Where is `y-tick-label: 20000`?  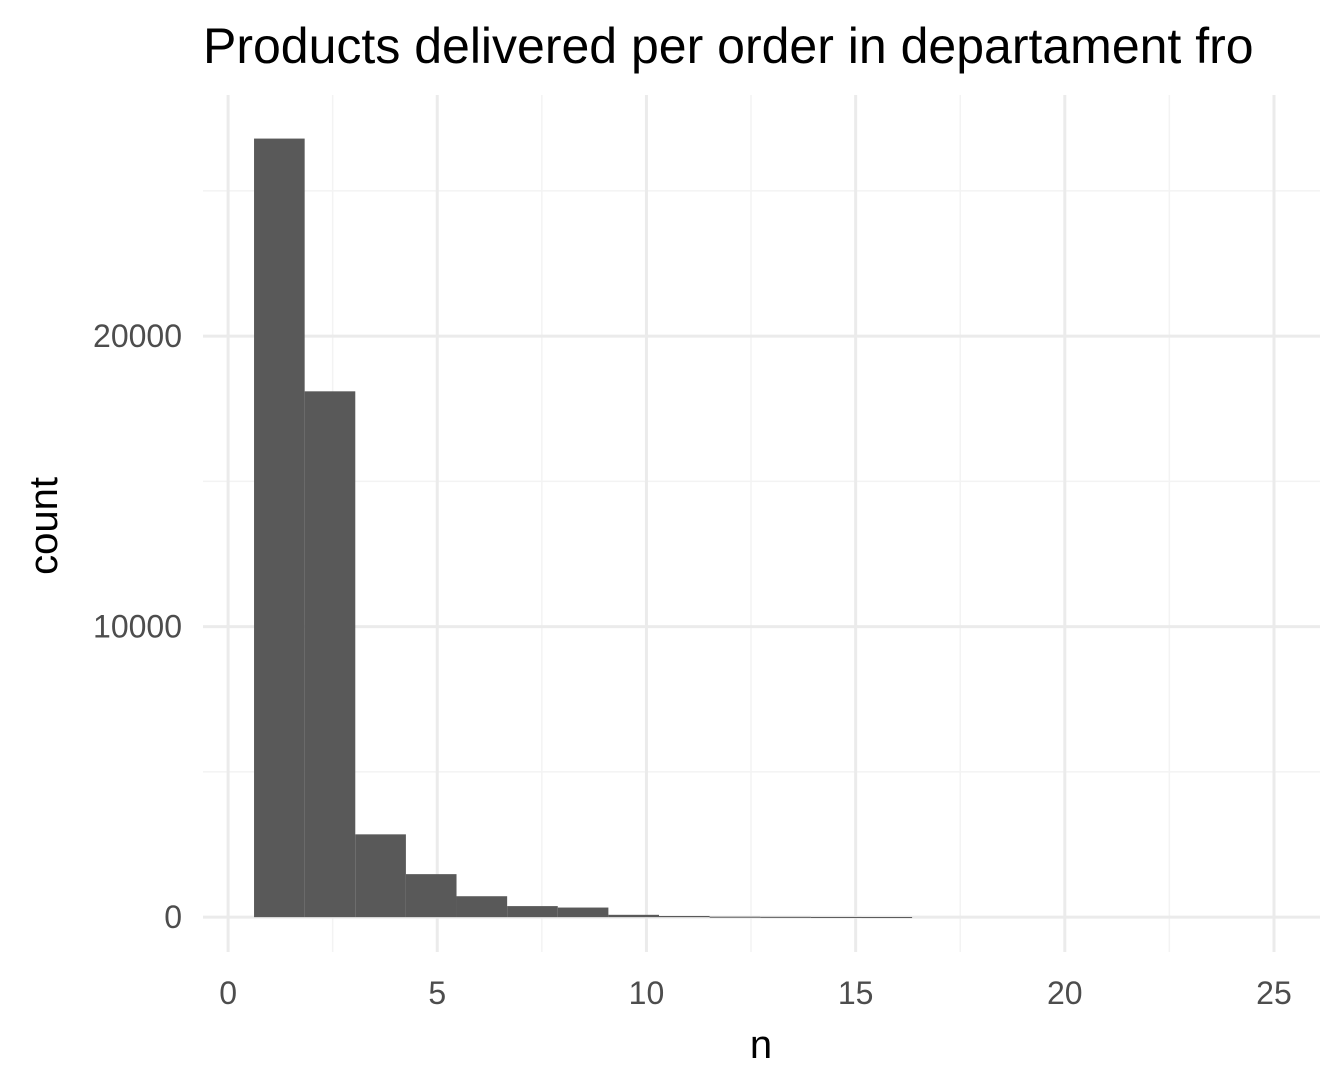 y-tick-label: 20000 is located at coordinates (137, 336).